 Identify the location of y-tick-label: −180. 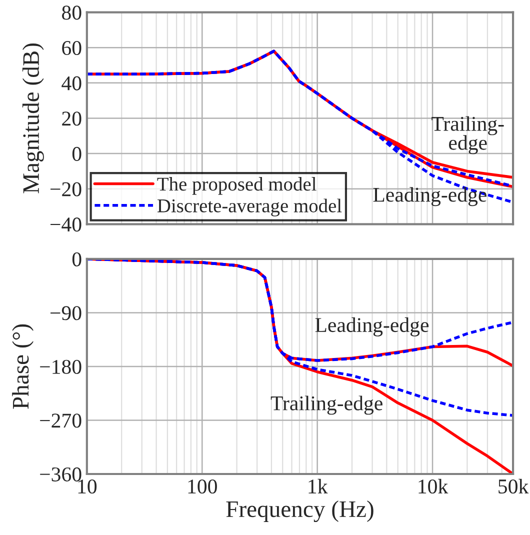
(61, 367).